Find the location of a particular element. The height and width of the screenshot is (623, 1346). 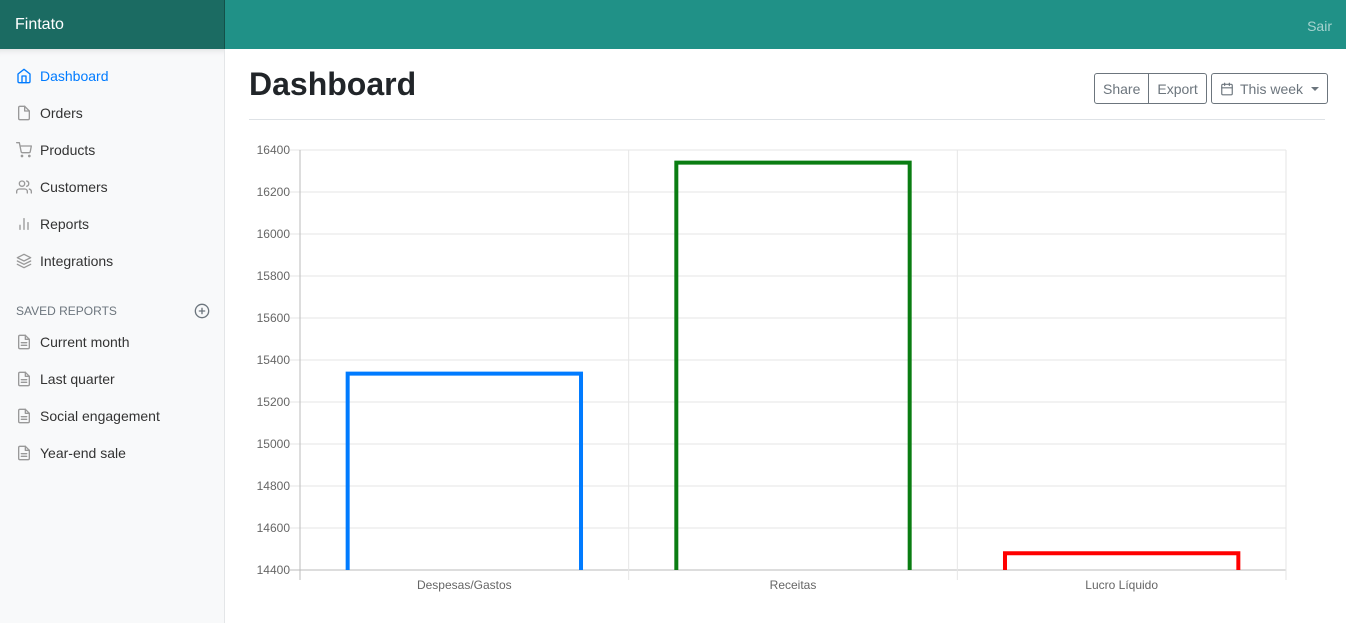

export-button: Export is located at coordinates (1178, 88).